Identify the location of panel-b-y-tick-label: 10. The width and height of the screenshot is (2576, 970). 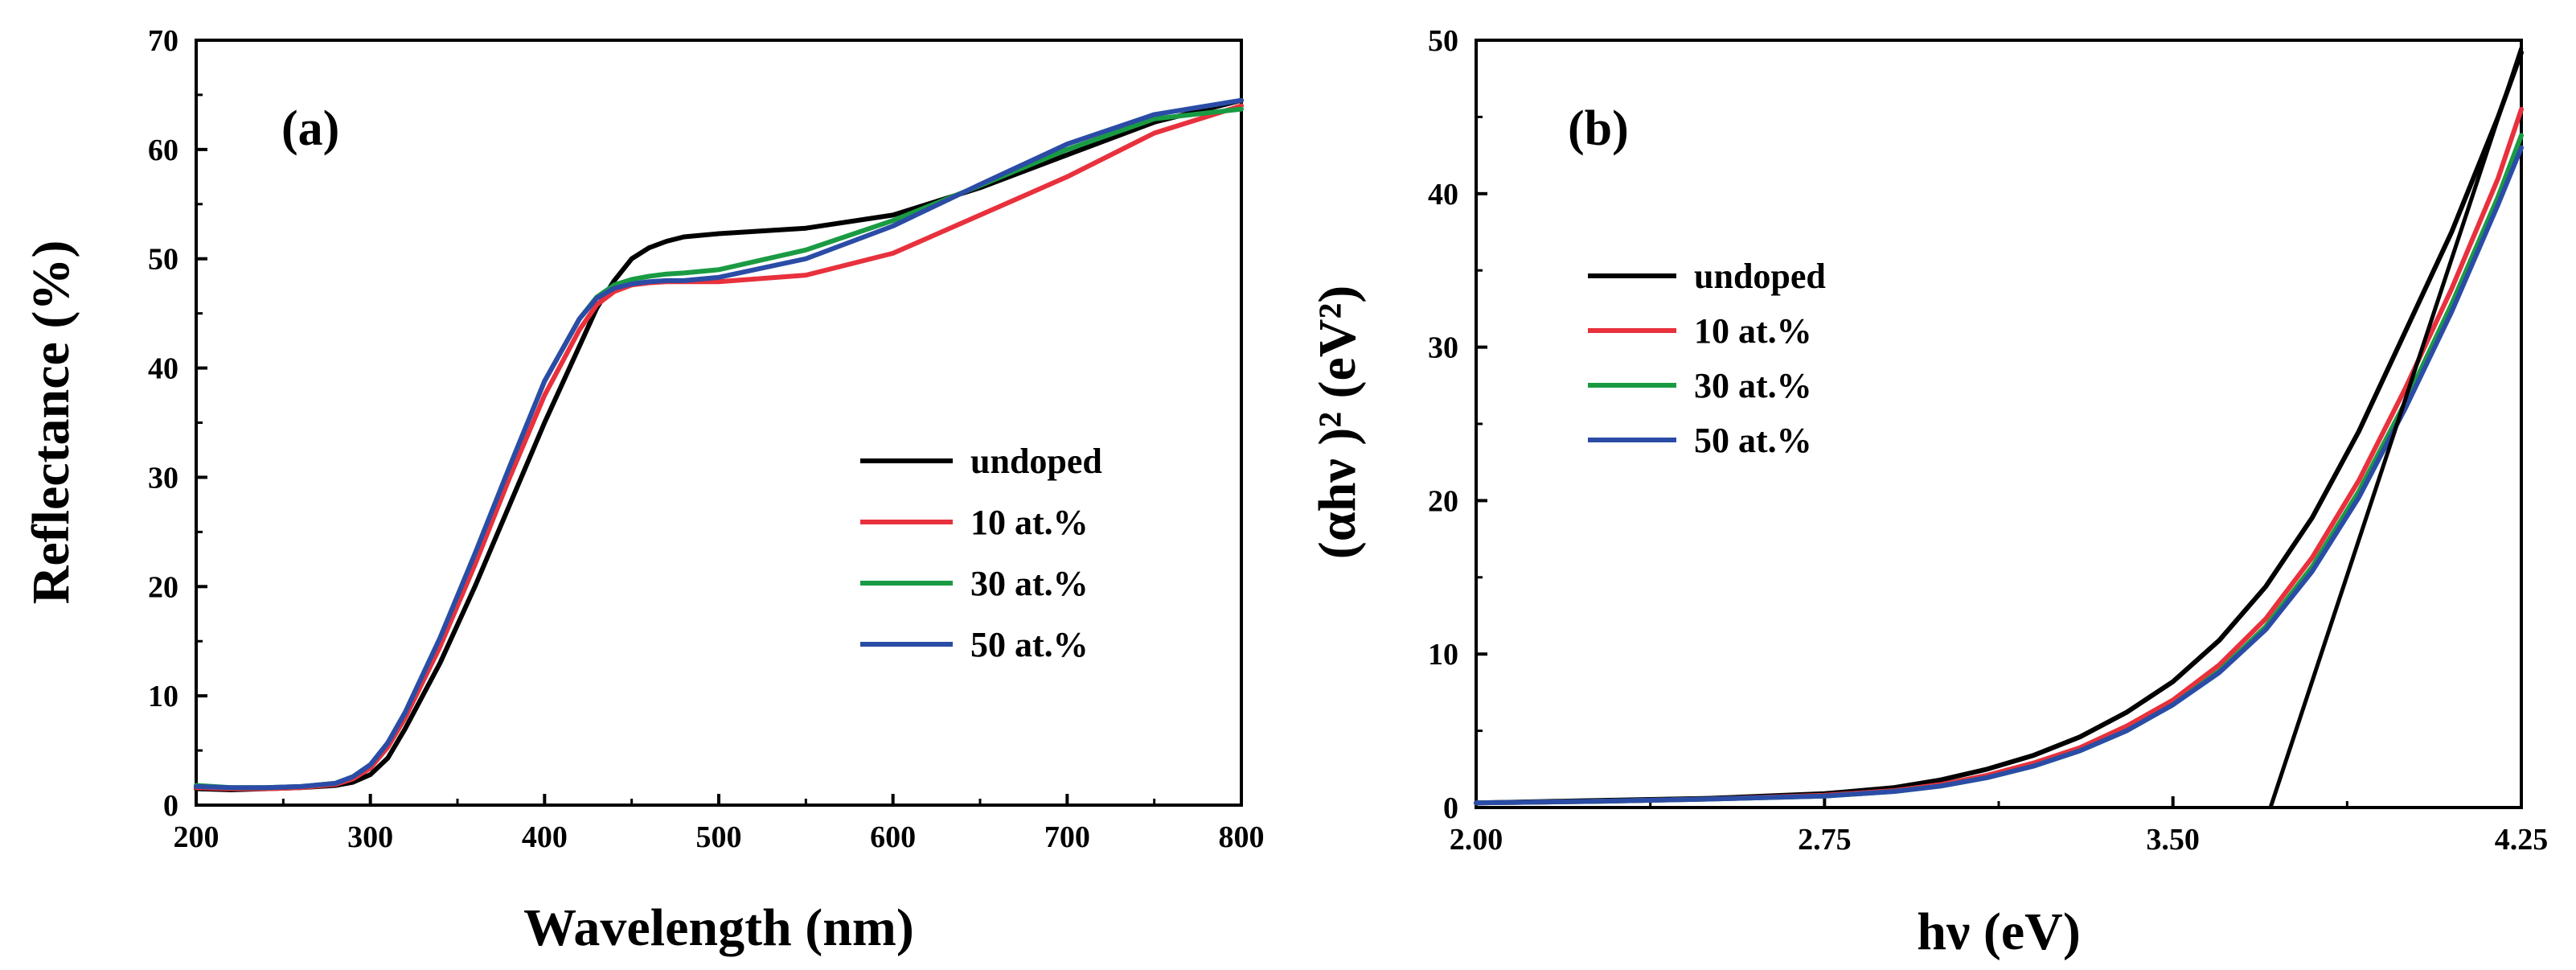
(1443, 655).